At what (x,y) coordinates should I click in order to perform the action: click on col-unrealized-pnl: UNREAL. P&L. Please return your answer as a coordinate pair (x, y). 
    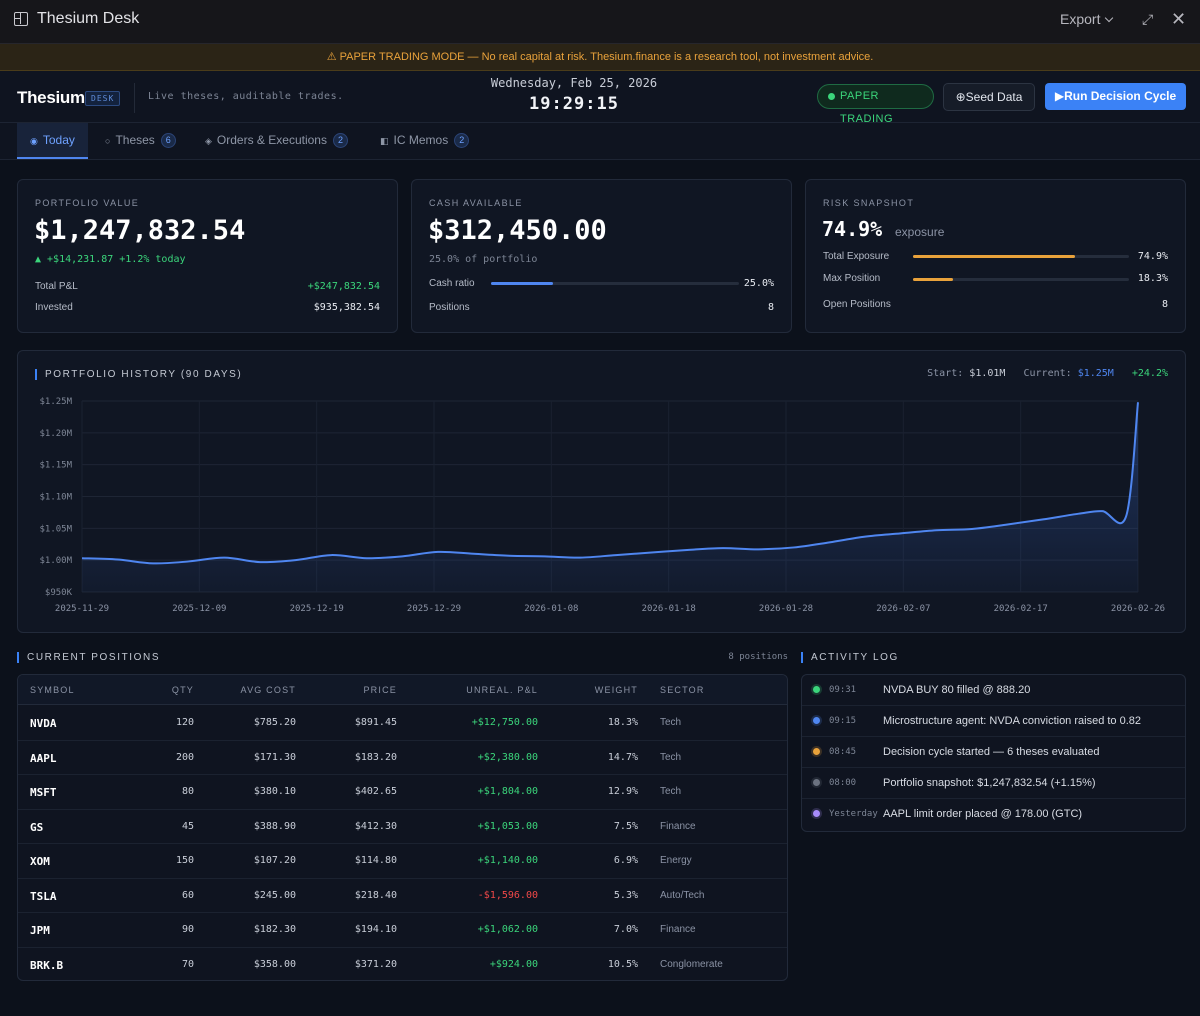
    Looking at the image, I should click on (502, 690).